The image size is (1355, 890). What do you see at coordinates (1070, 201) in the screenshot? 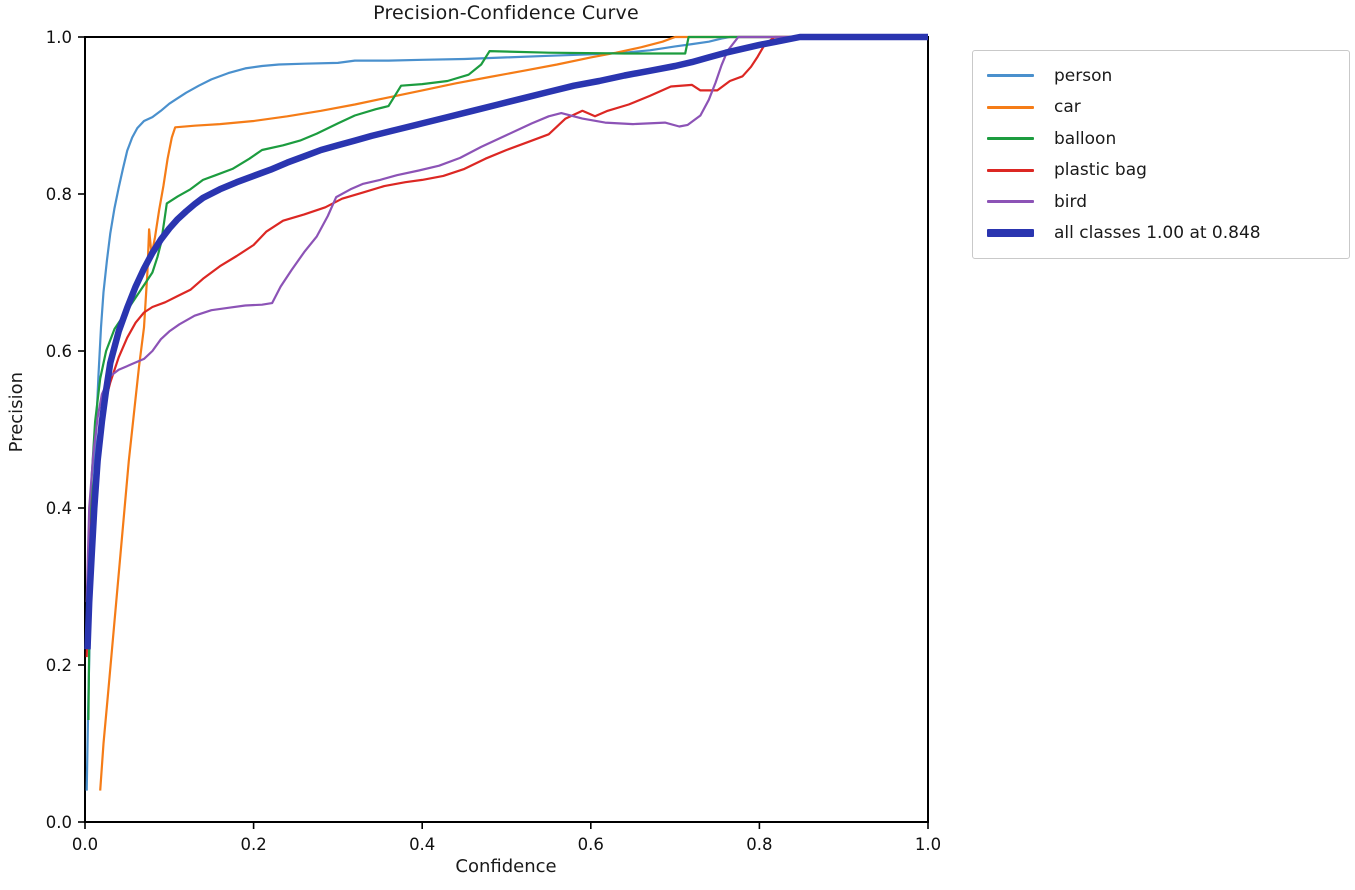
I see `legend-label: bird` at bounding box center [1070, 201].